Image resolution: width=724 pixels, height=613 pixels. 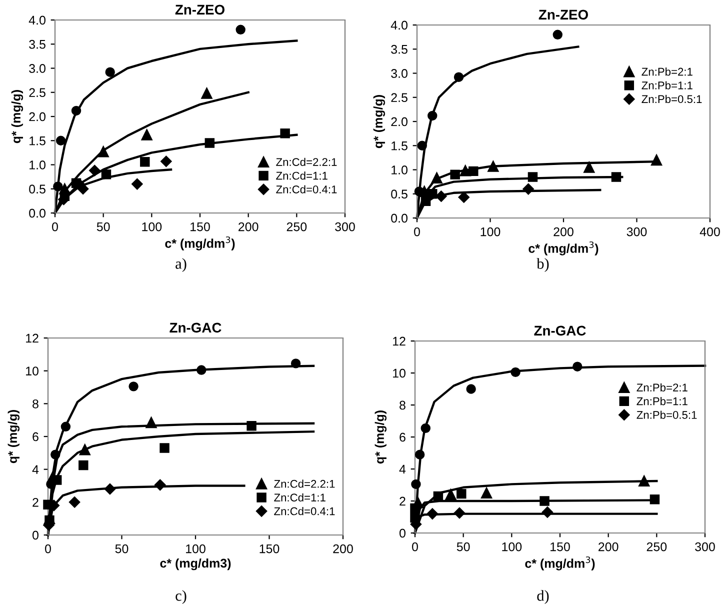 I want to click on text: a), so click(x=181, y=265).